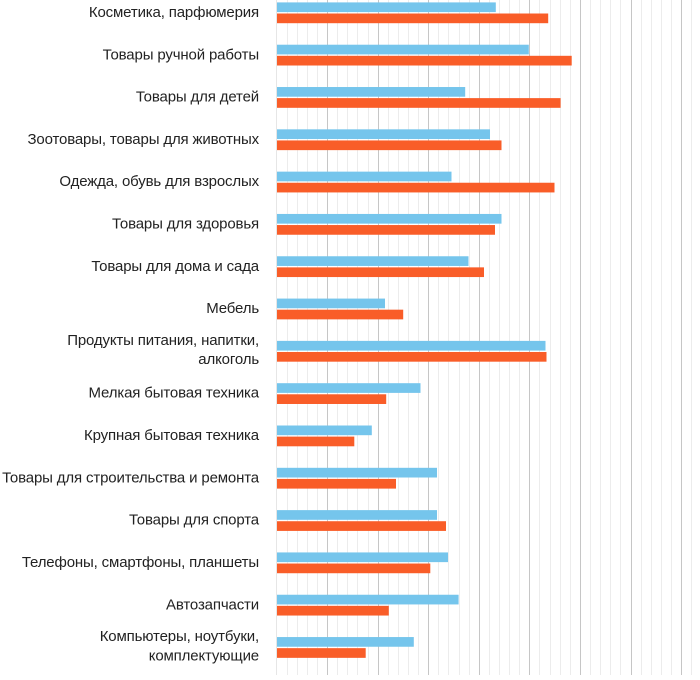 The width and height of the screenshot is (700, 680). I want to click on svg-text: комплектующие, so click(204, 655).